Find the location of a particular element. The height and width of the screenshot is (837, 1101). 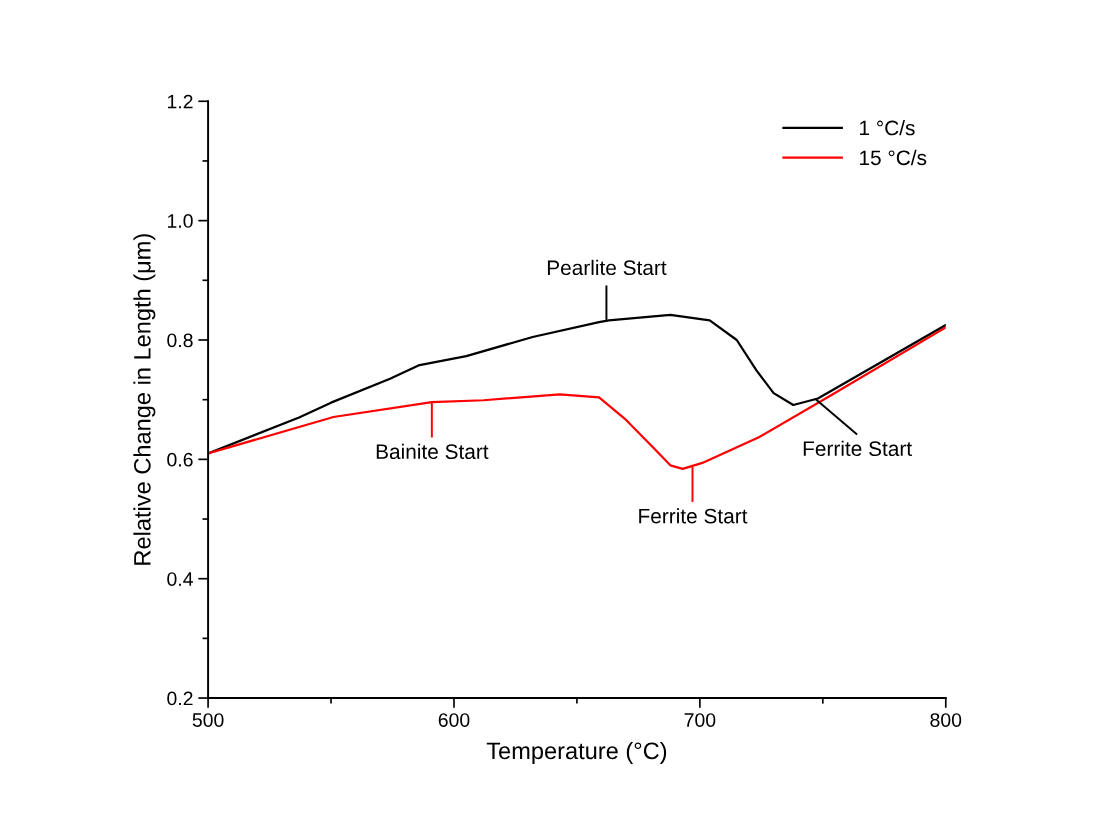

x-tick-label: 700 is located at coordinates (700, 720).